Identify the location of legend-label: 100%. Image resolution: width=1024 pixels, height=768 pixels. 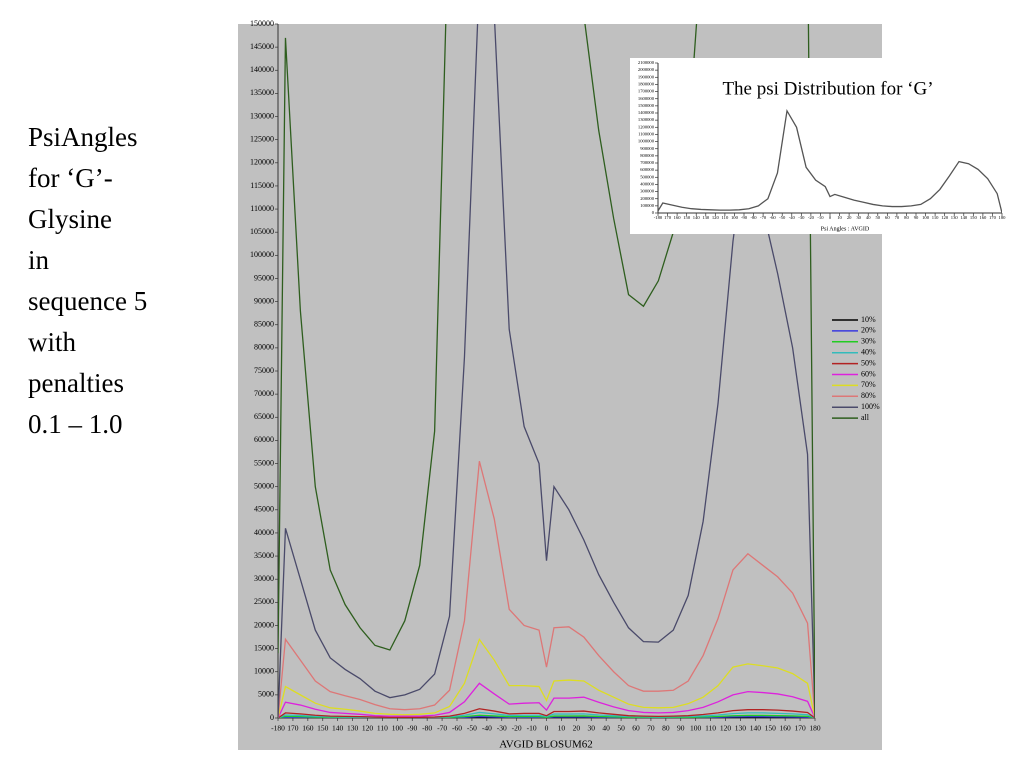
(870, 406).